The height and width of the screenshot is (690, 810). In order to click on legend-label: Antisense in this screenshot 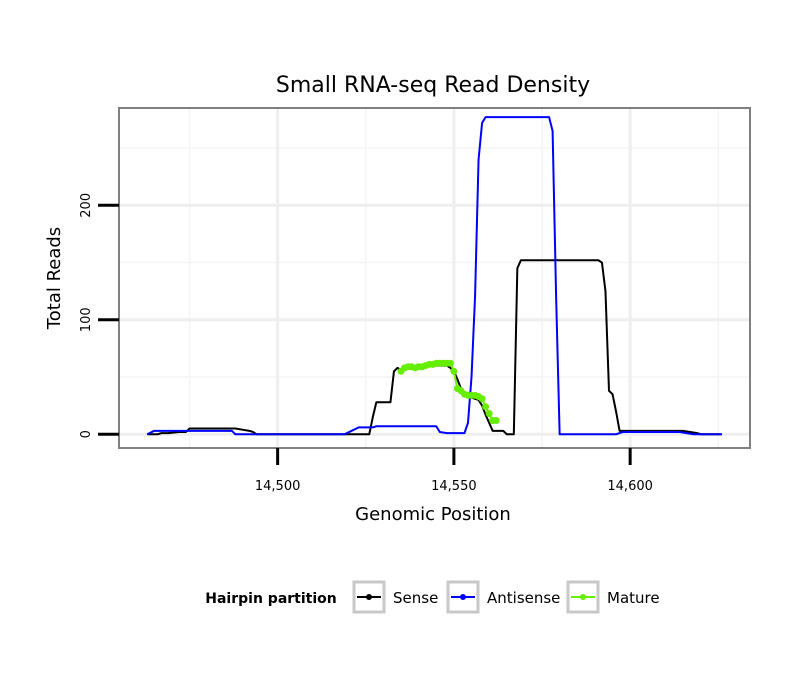, I will do `click(523, 598)`.